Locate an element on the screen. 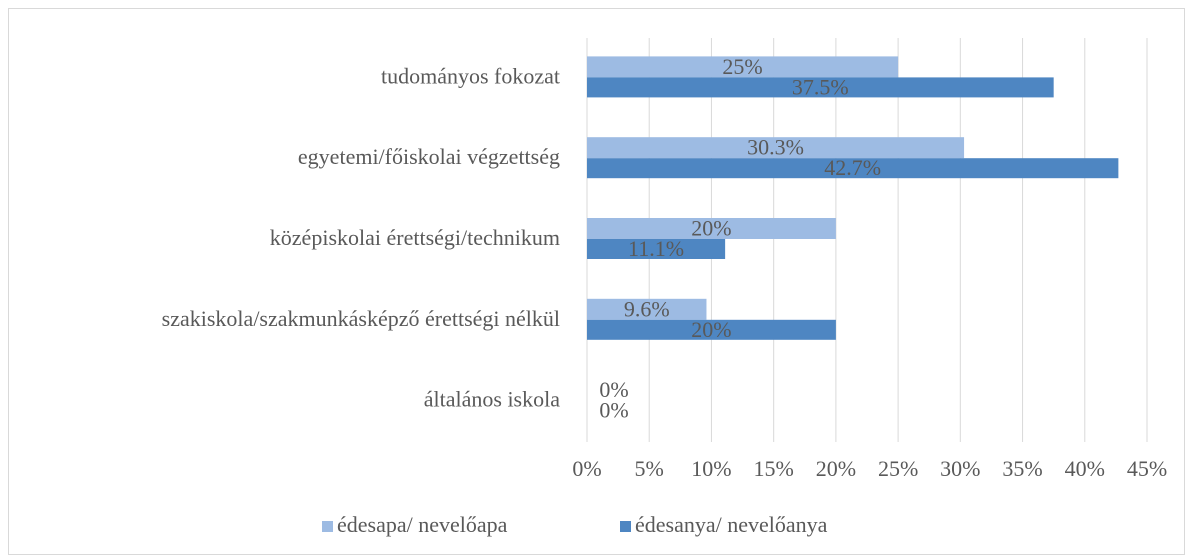 This screenshot has height=559, width=1193. data-label: 9.6% is located at coordinates (647, 308).